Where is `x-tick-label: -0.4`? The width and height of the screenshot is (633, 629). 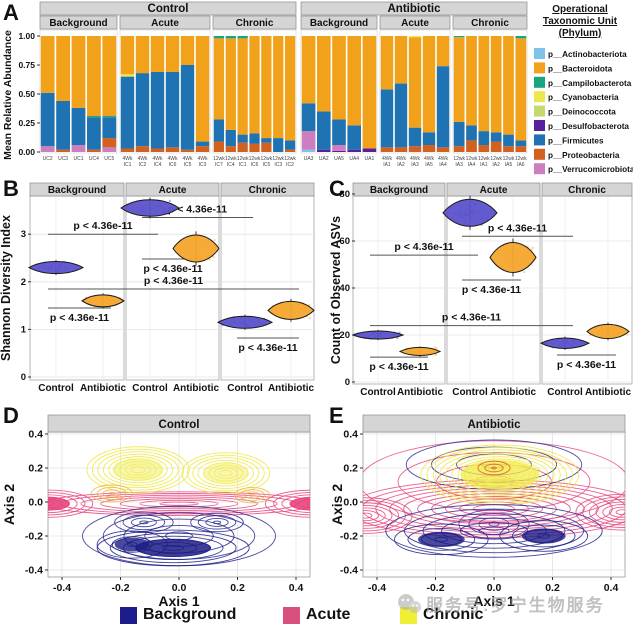
x-tick-label: -0.4 is located at coordinates (62, 588).